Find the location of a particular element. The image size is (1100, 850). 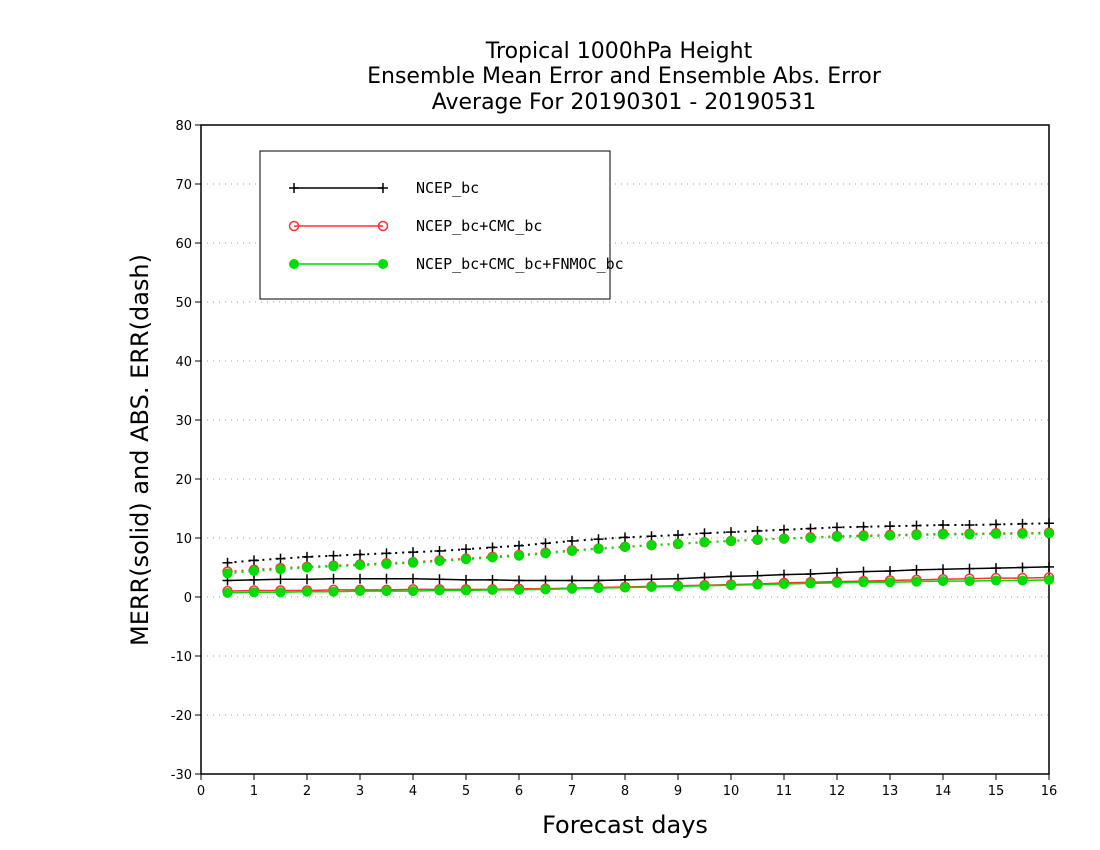

y-tick-label: 70 is located at coordinates (183, 185).